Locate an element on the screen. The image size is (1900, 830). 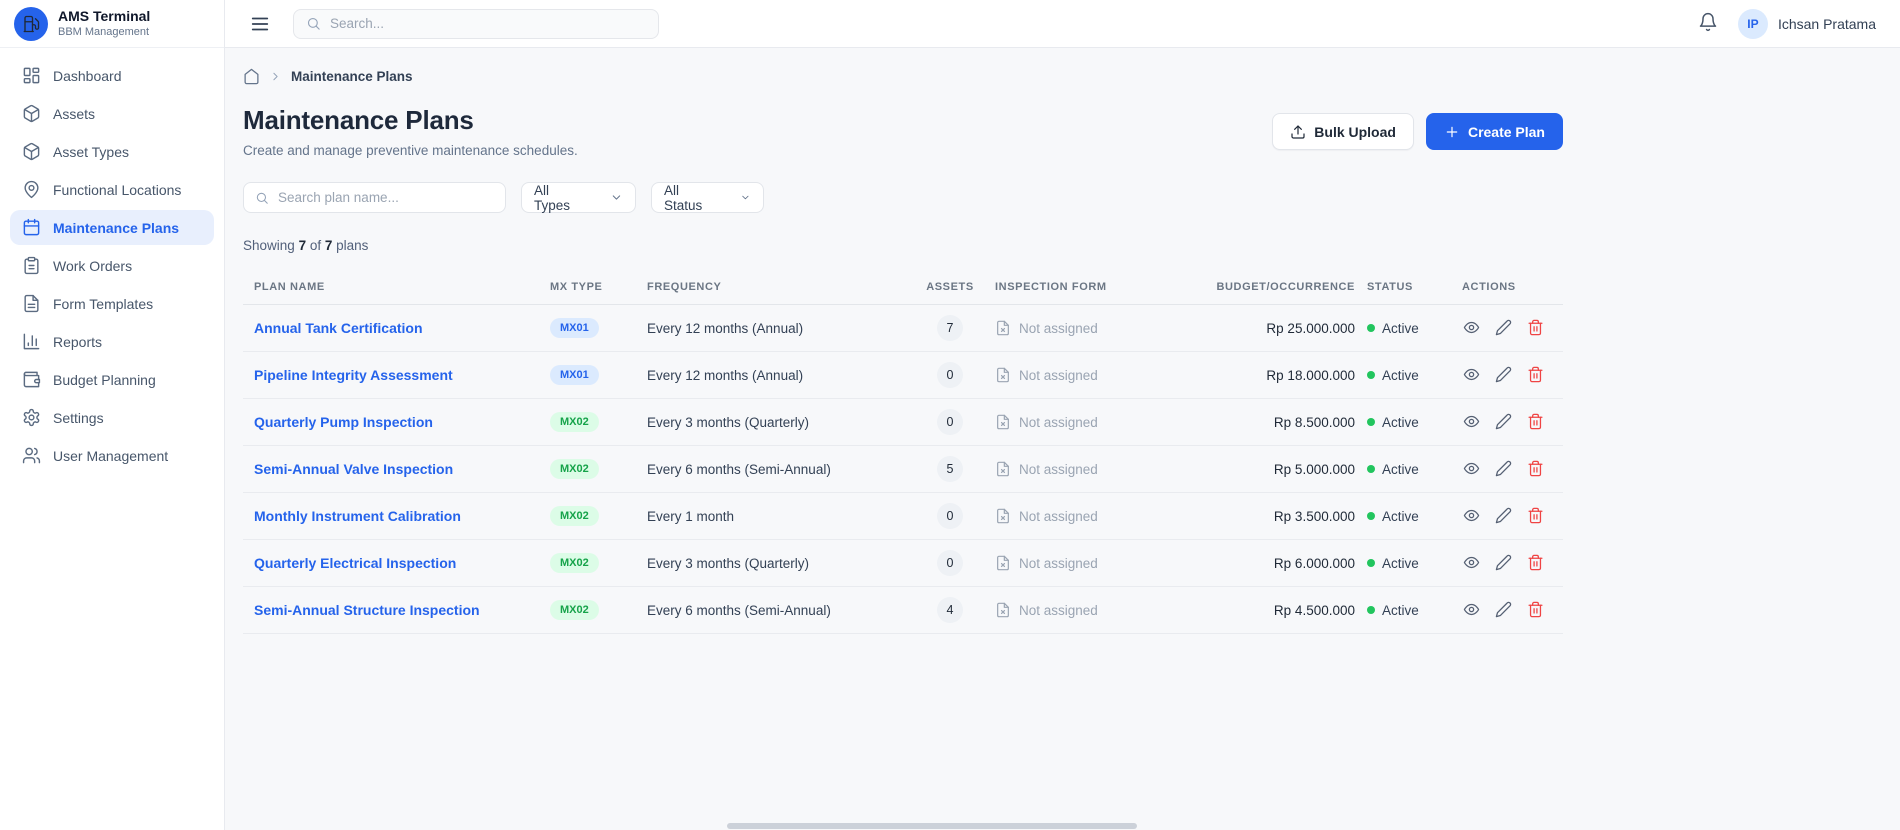
plan-name-link: Quarterly Pump Inspection is located at coordinates (343, 422).